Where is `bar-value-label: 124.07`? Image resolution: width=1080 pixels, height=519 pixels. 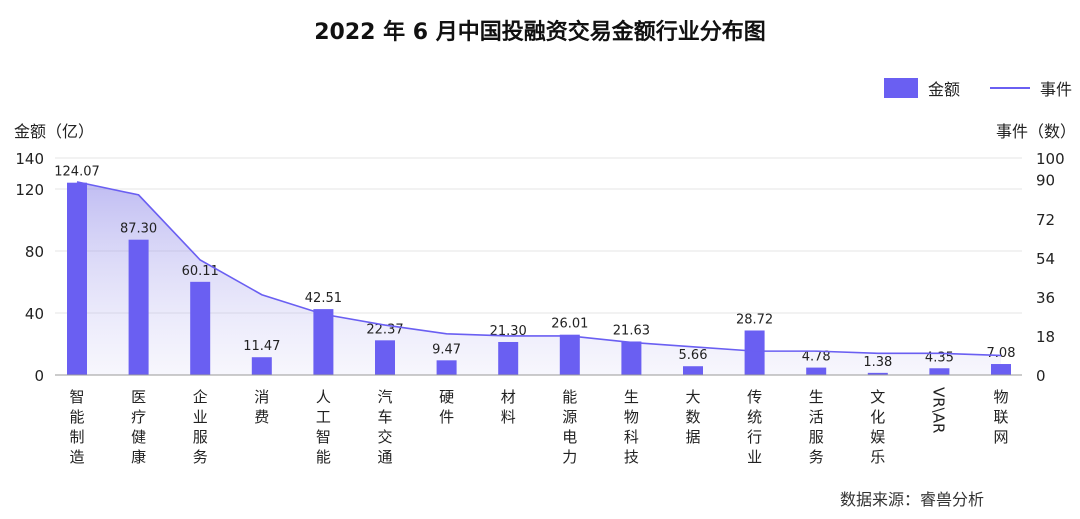 bar-value-label: 124.07 is located at coordinates (77, 172).